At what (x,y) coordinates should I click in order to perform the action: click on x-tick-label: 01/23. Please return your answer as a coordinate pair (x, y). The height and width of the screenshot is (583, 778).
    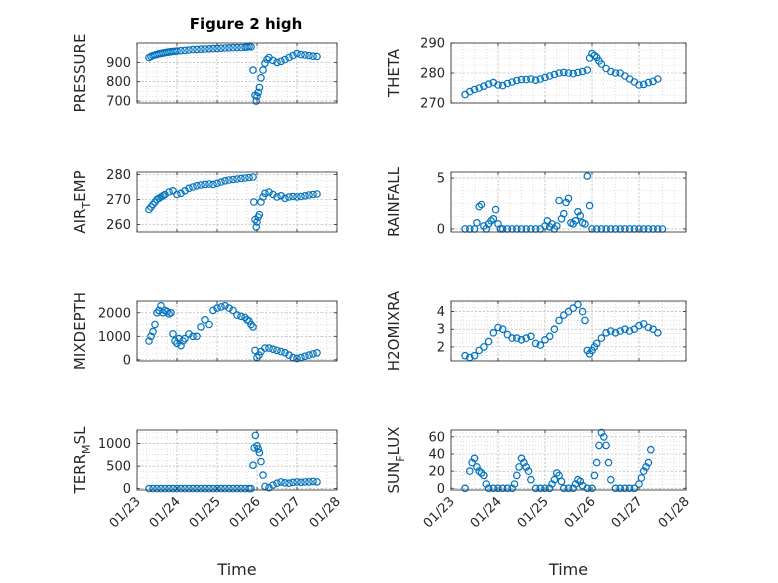
    Looking at the image, I should click on (439, 512).